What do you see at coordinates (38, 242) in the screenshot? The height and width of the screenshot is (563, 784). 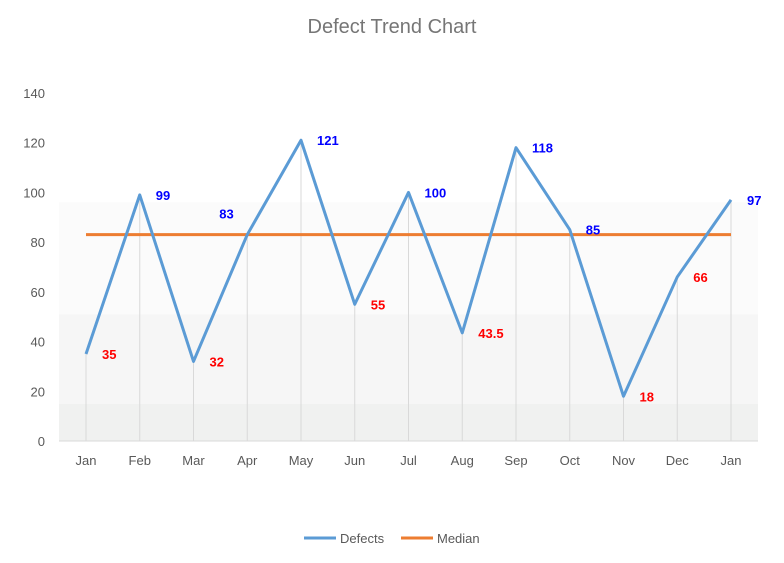 I see `y-tick-label: 80` at bounding box center [38, 242].